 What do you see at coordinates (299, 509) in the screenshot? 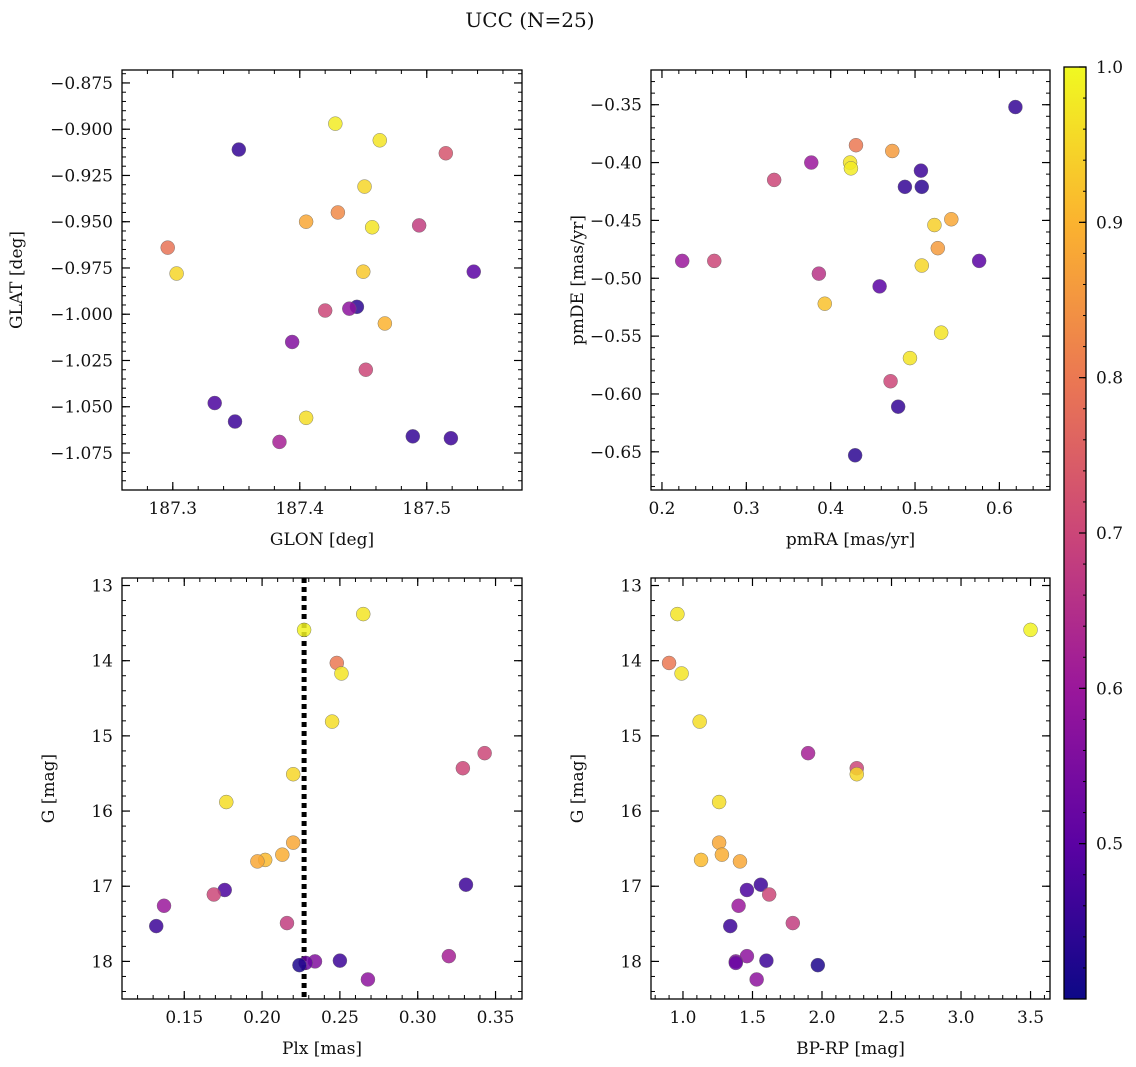
I see `x-tick-label: 187.4` at bounding box center [299, 509].